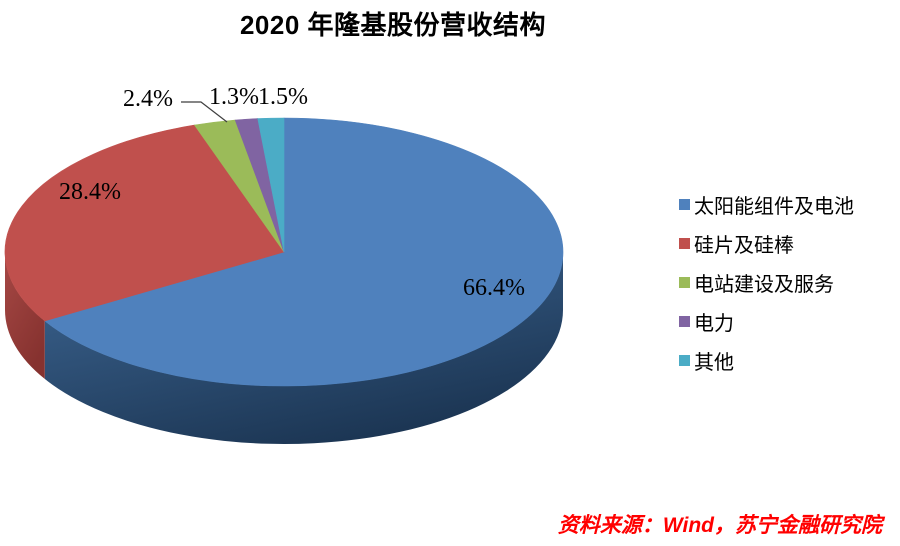 The width and height of the screenshot is (900, 546). What do you see at coordinates (714, 363) in the screenshot?
I see `legend-label-4: 其他` at bounding box center [714, 363].